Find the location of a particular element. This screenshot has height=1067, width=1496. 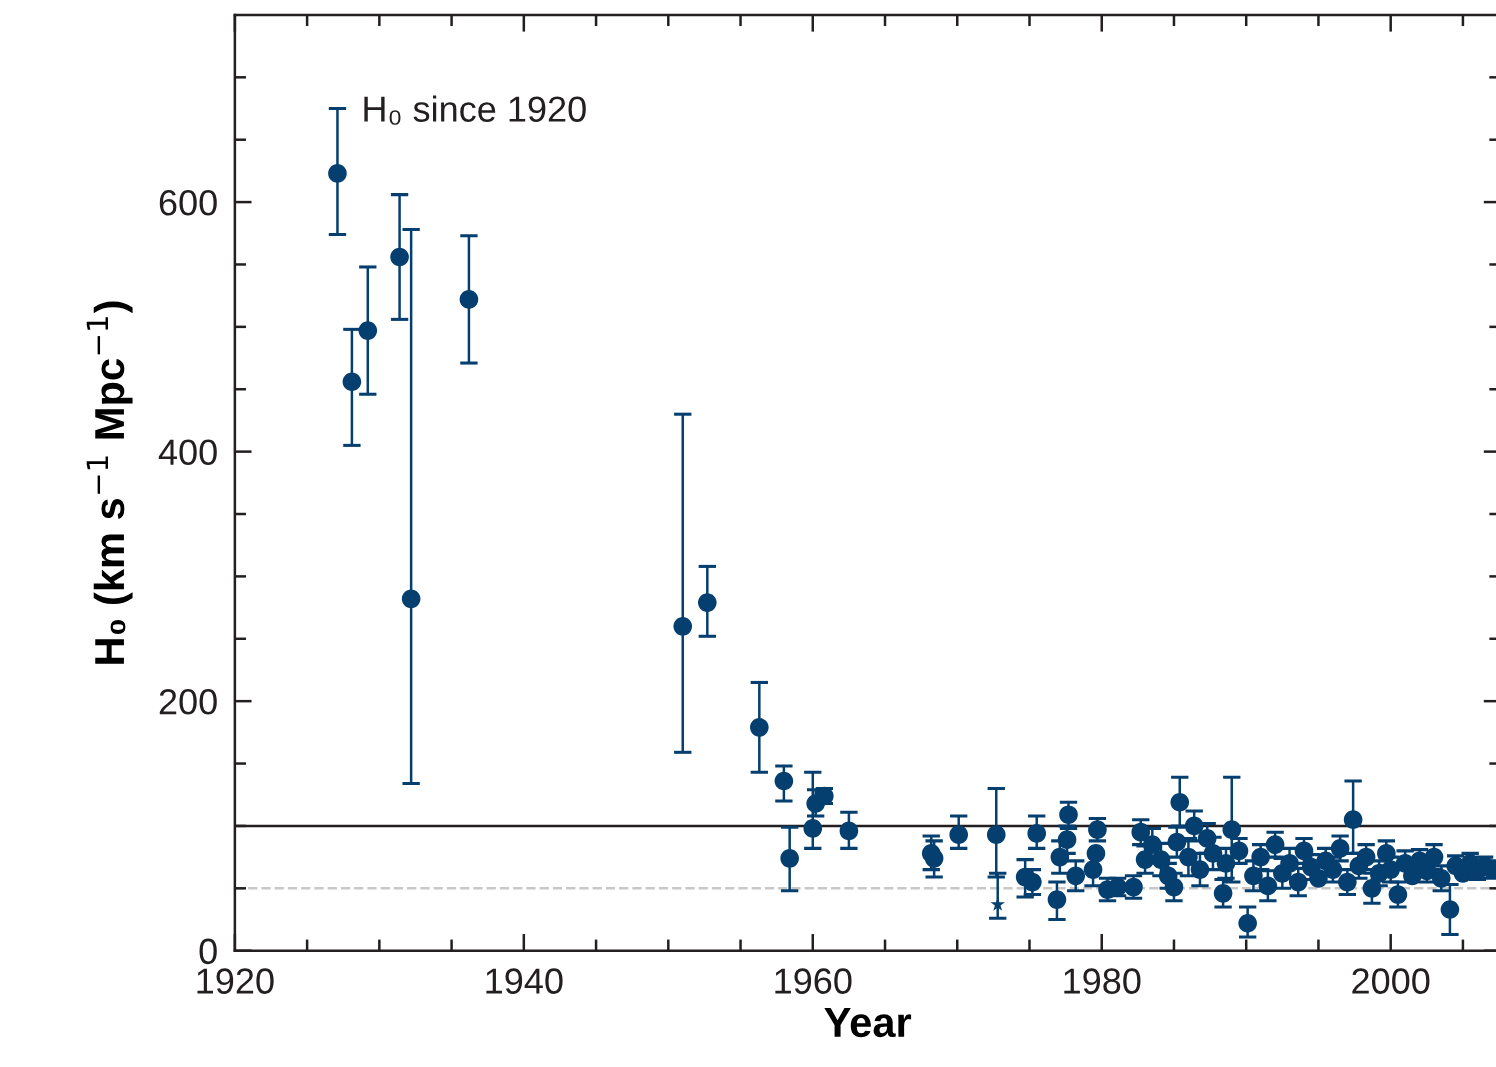

y-tick-label: 600 is located at coordinates (188, 202).